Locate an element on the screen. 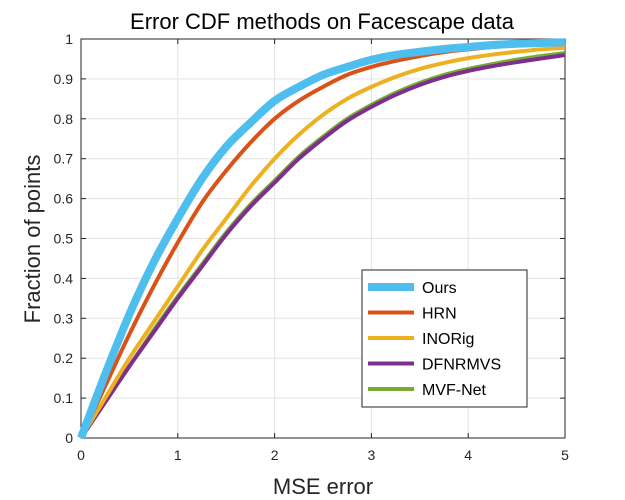 This screenshot has height=500, width=625. y-tick-label: 0.4 is located at coordinates (64, 278).